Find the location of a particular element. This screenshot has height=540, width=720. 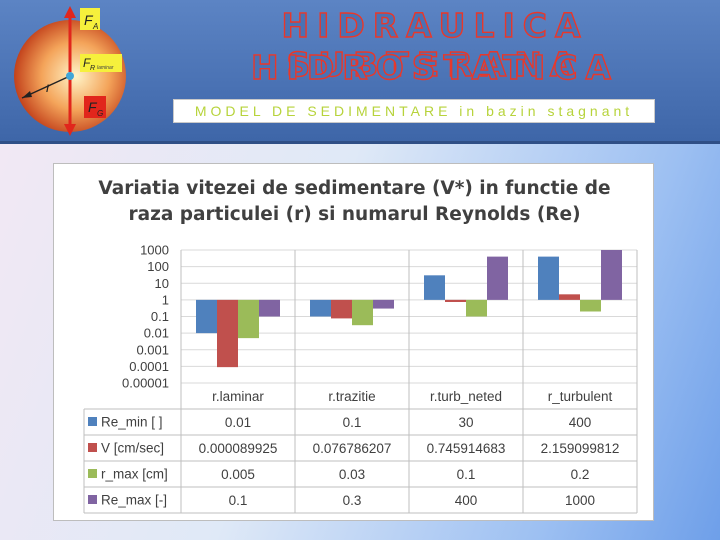

y-tick-label: 1 is located at coordinates (165, 299).